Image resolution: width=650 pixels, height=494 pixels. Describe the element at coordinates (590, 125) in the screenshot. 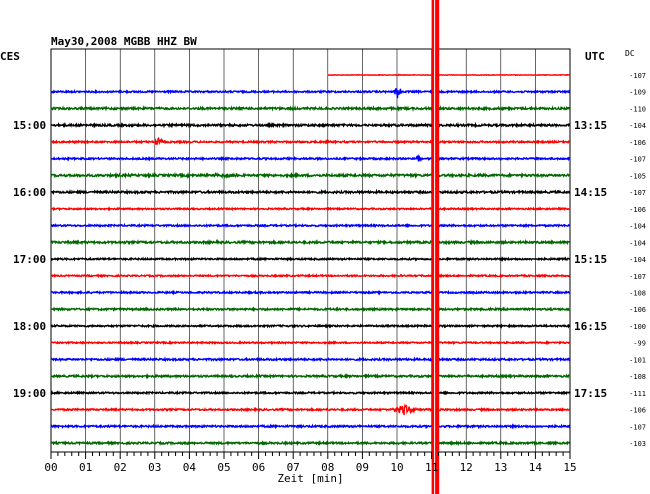

I see `right-time-label: 13:15` at that location.